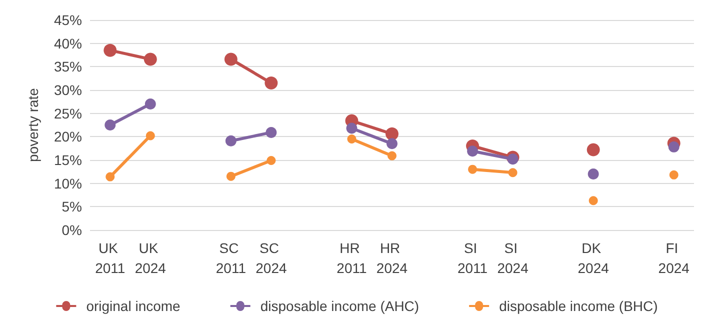  Describe the element at coordinates (133, 306) in the screenshot. I see `legend-label: original income` at that location.